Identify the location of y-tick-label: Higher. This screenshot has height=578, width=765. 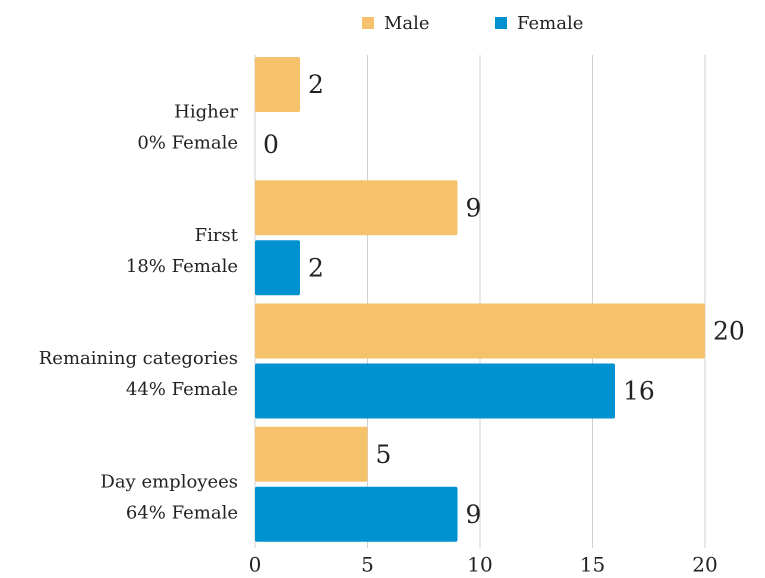
(206, 112).